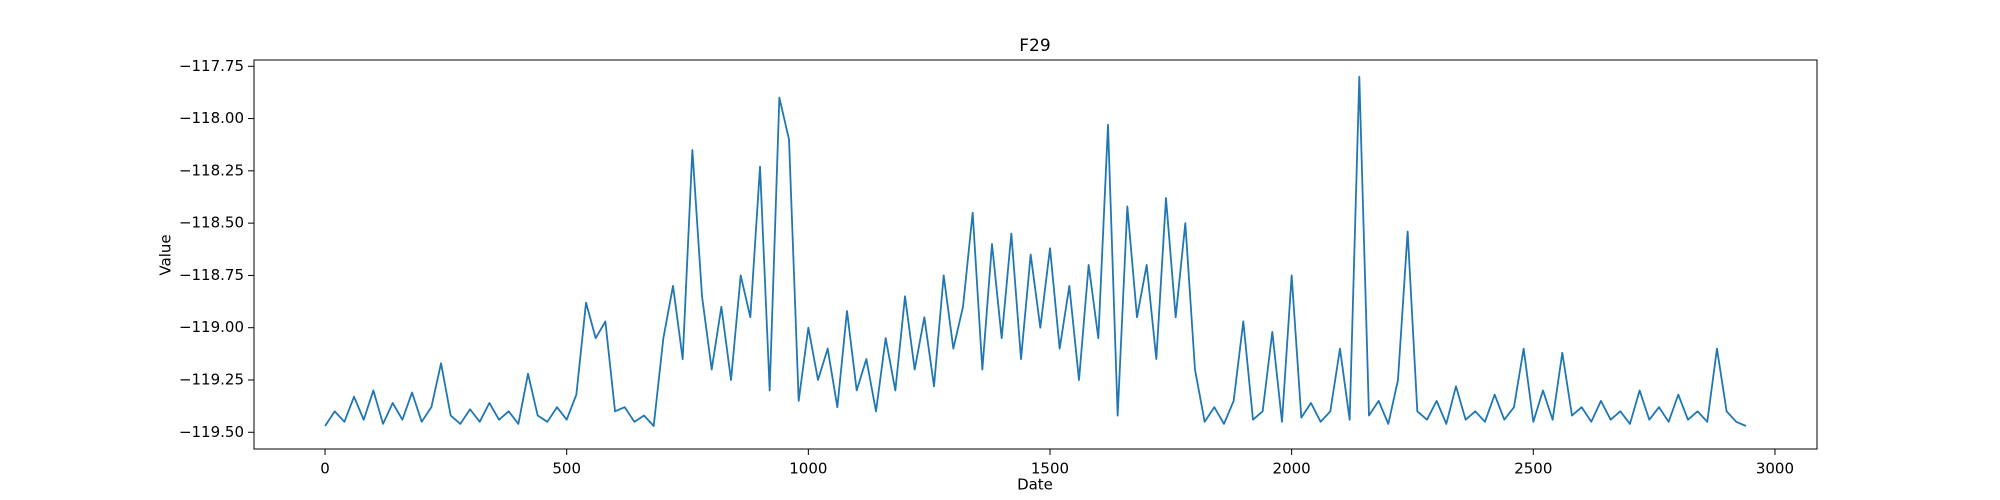 This screenshot has width=2000, height=500. Describe the element at coordinates (808, 469) in the screenshot. I see `x-tick-label: 1000` at that location.